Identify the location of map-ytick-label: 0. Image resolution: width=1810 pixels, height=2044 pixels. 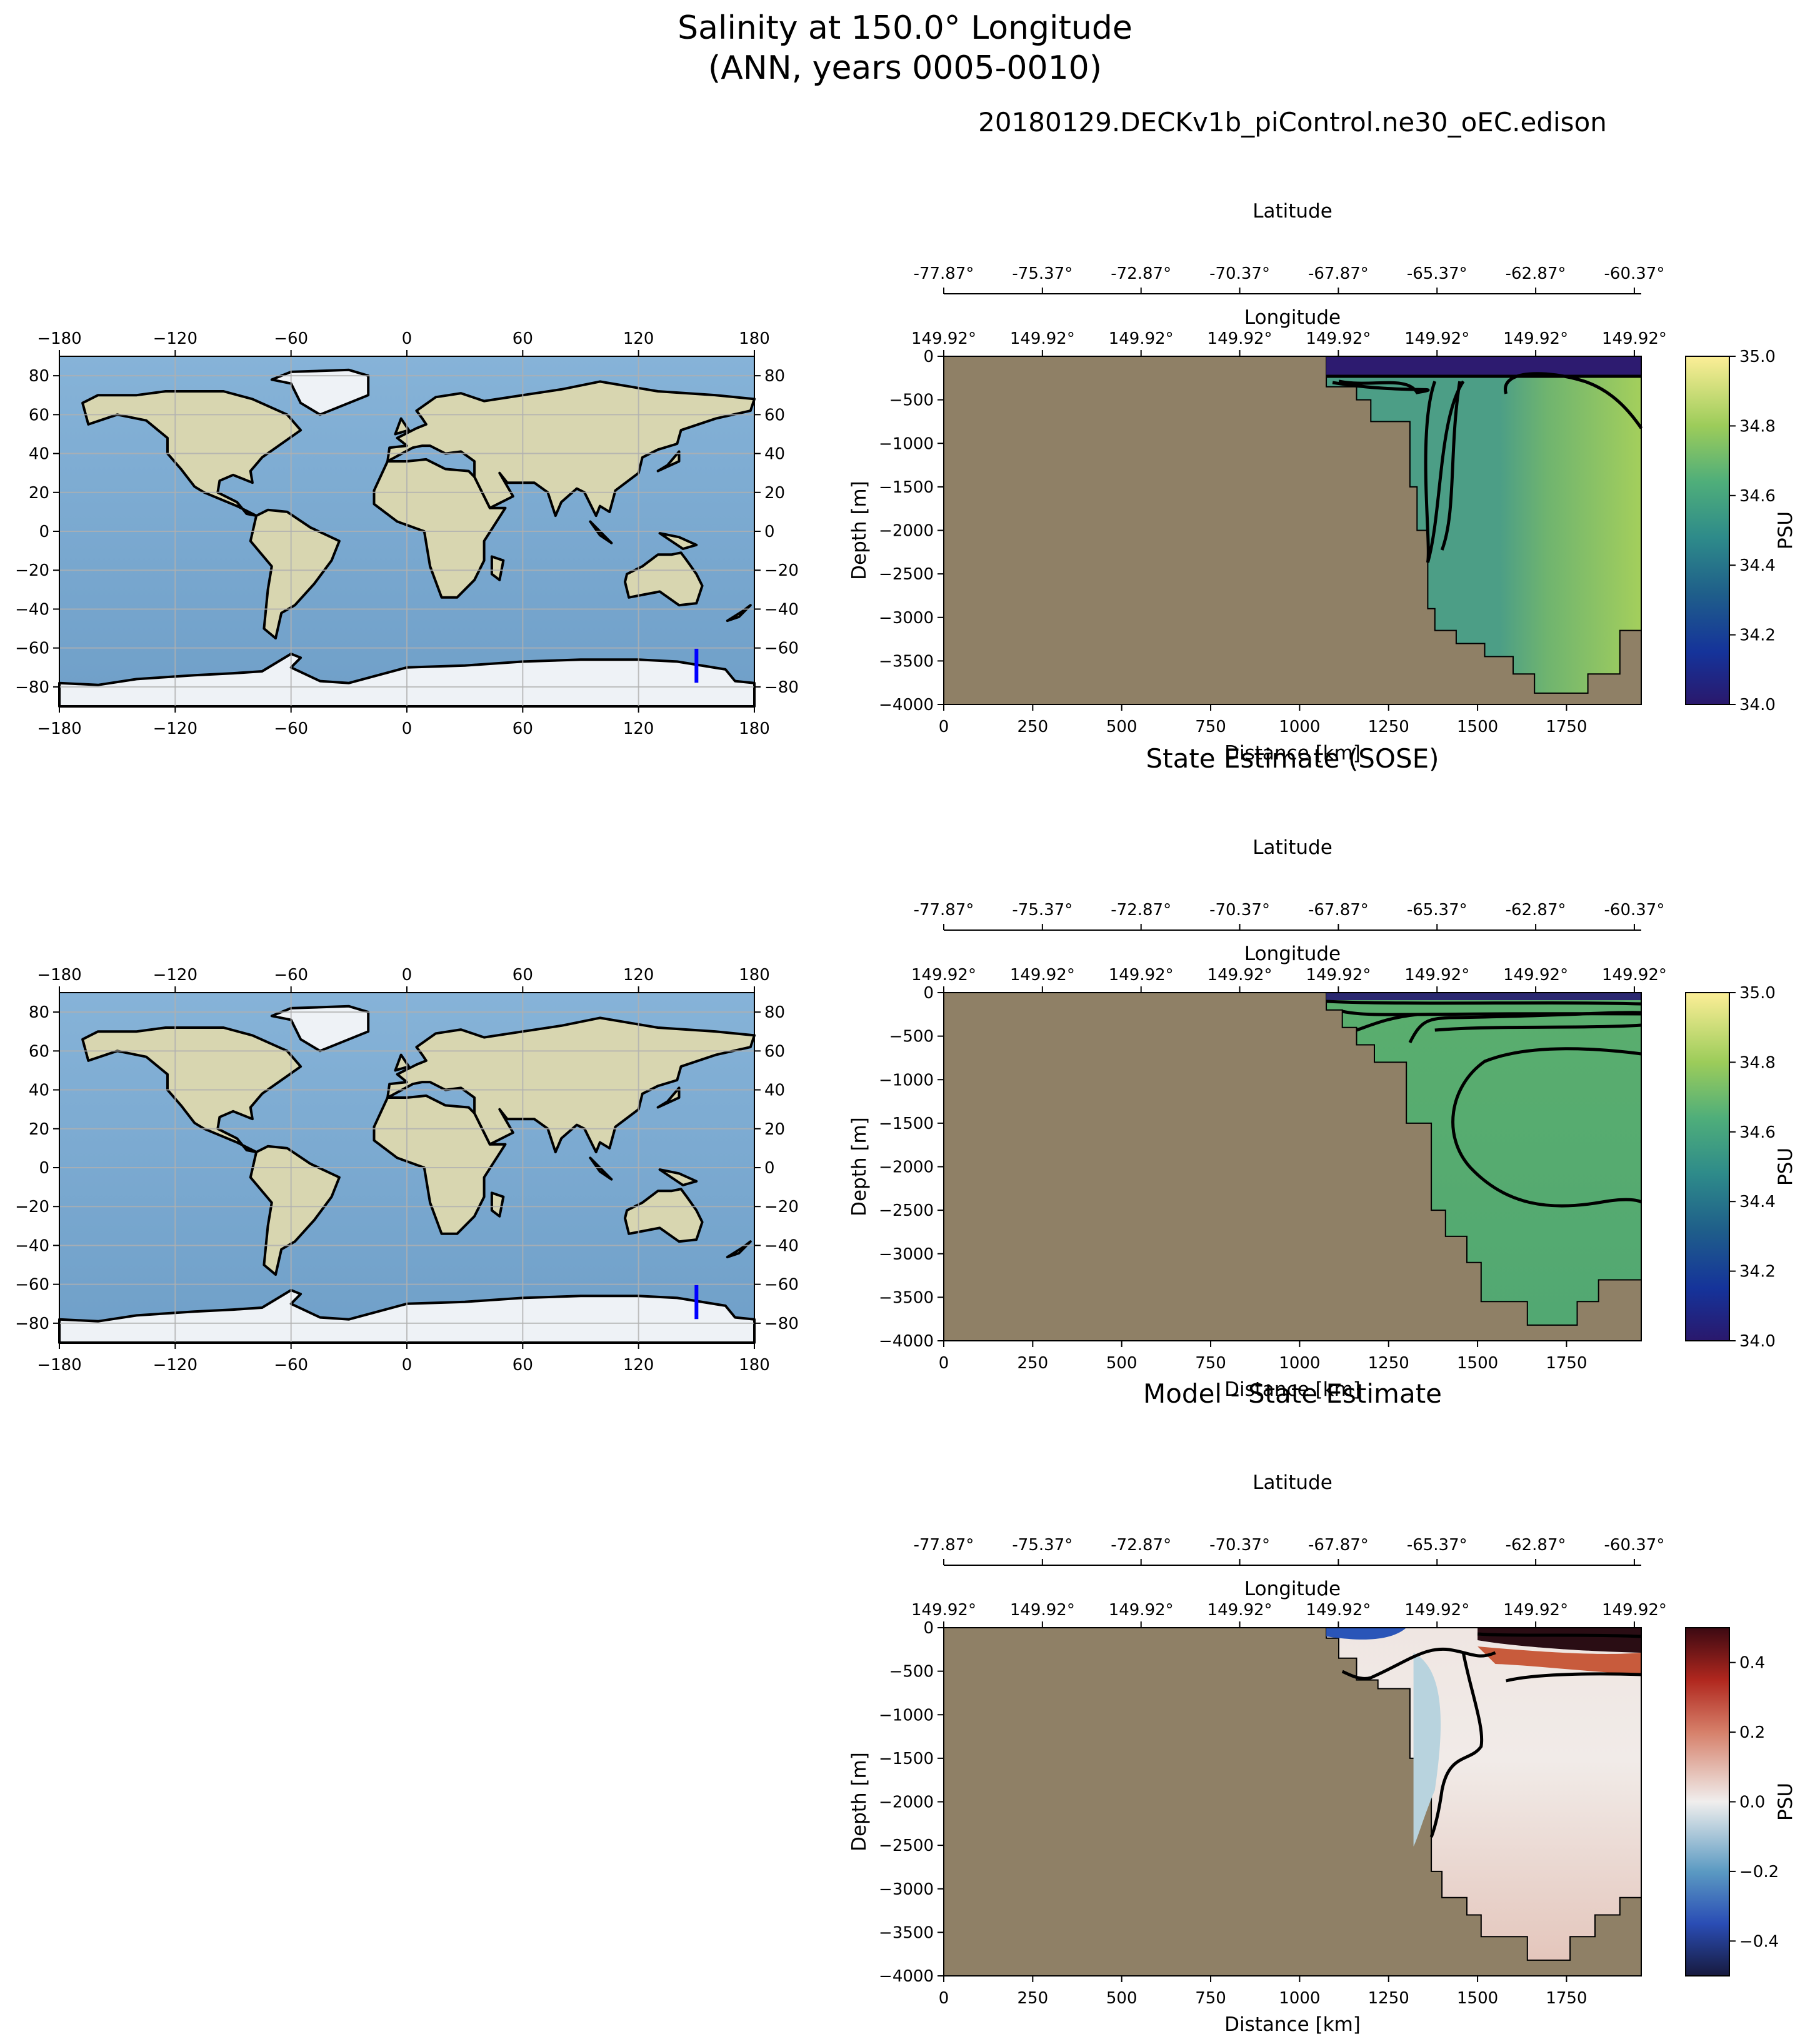
(769, 532).